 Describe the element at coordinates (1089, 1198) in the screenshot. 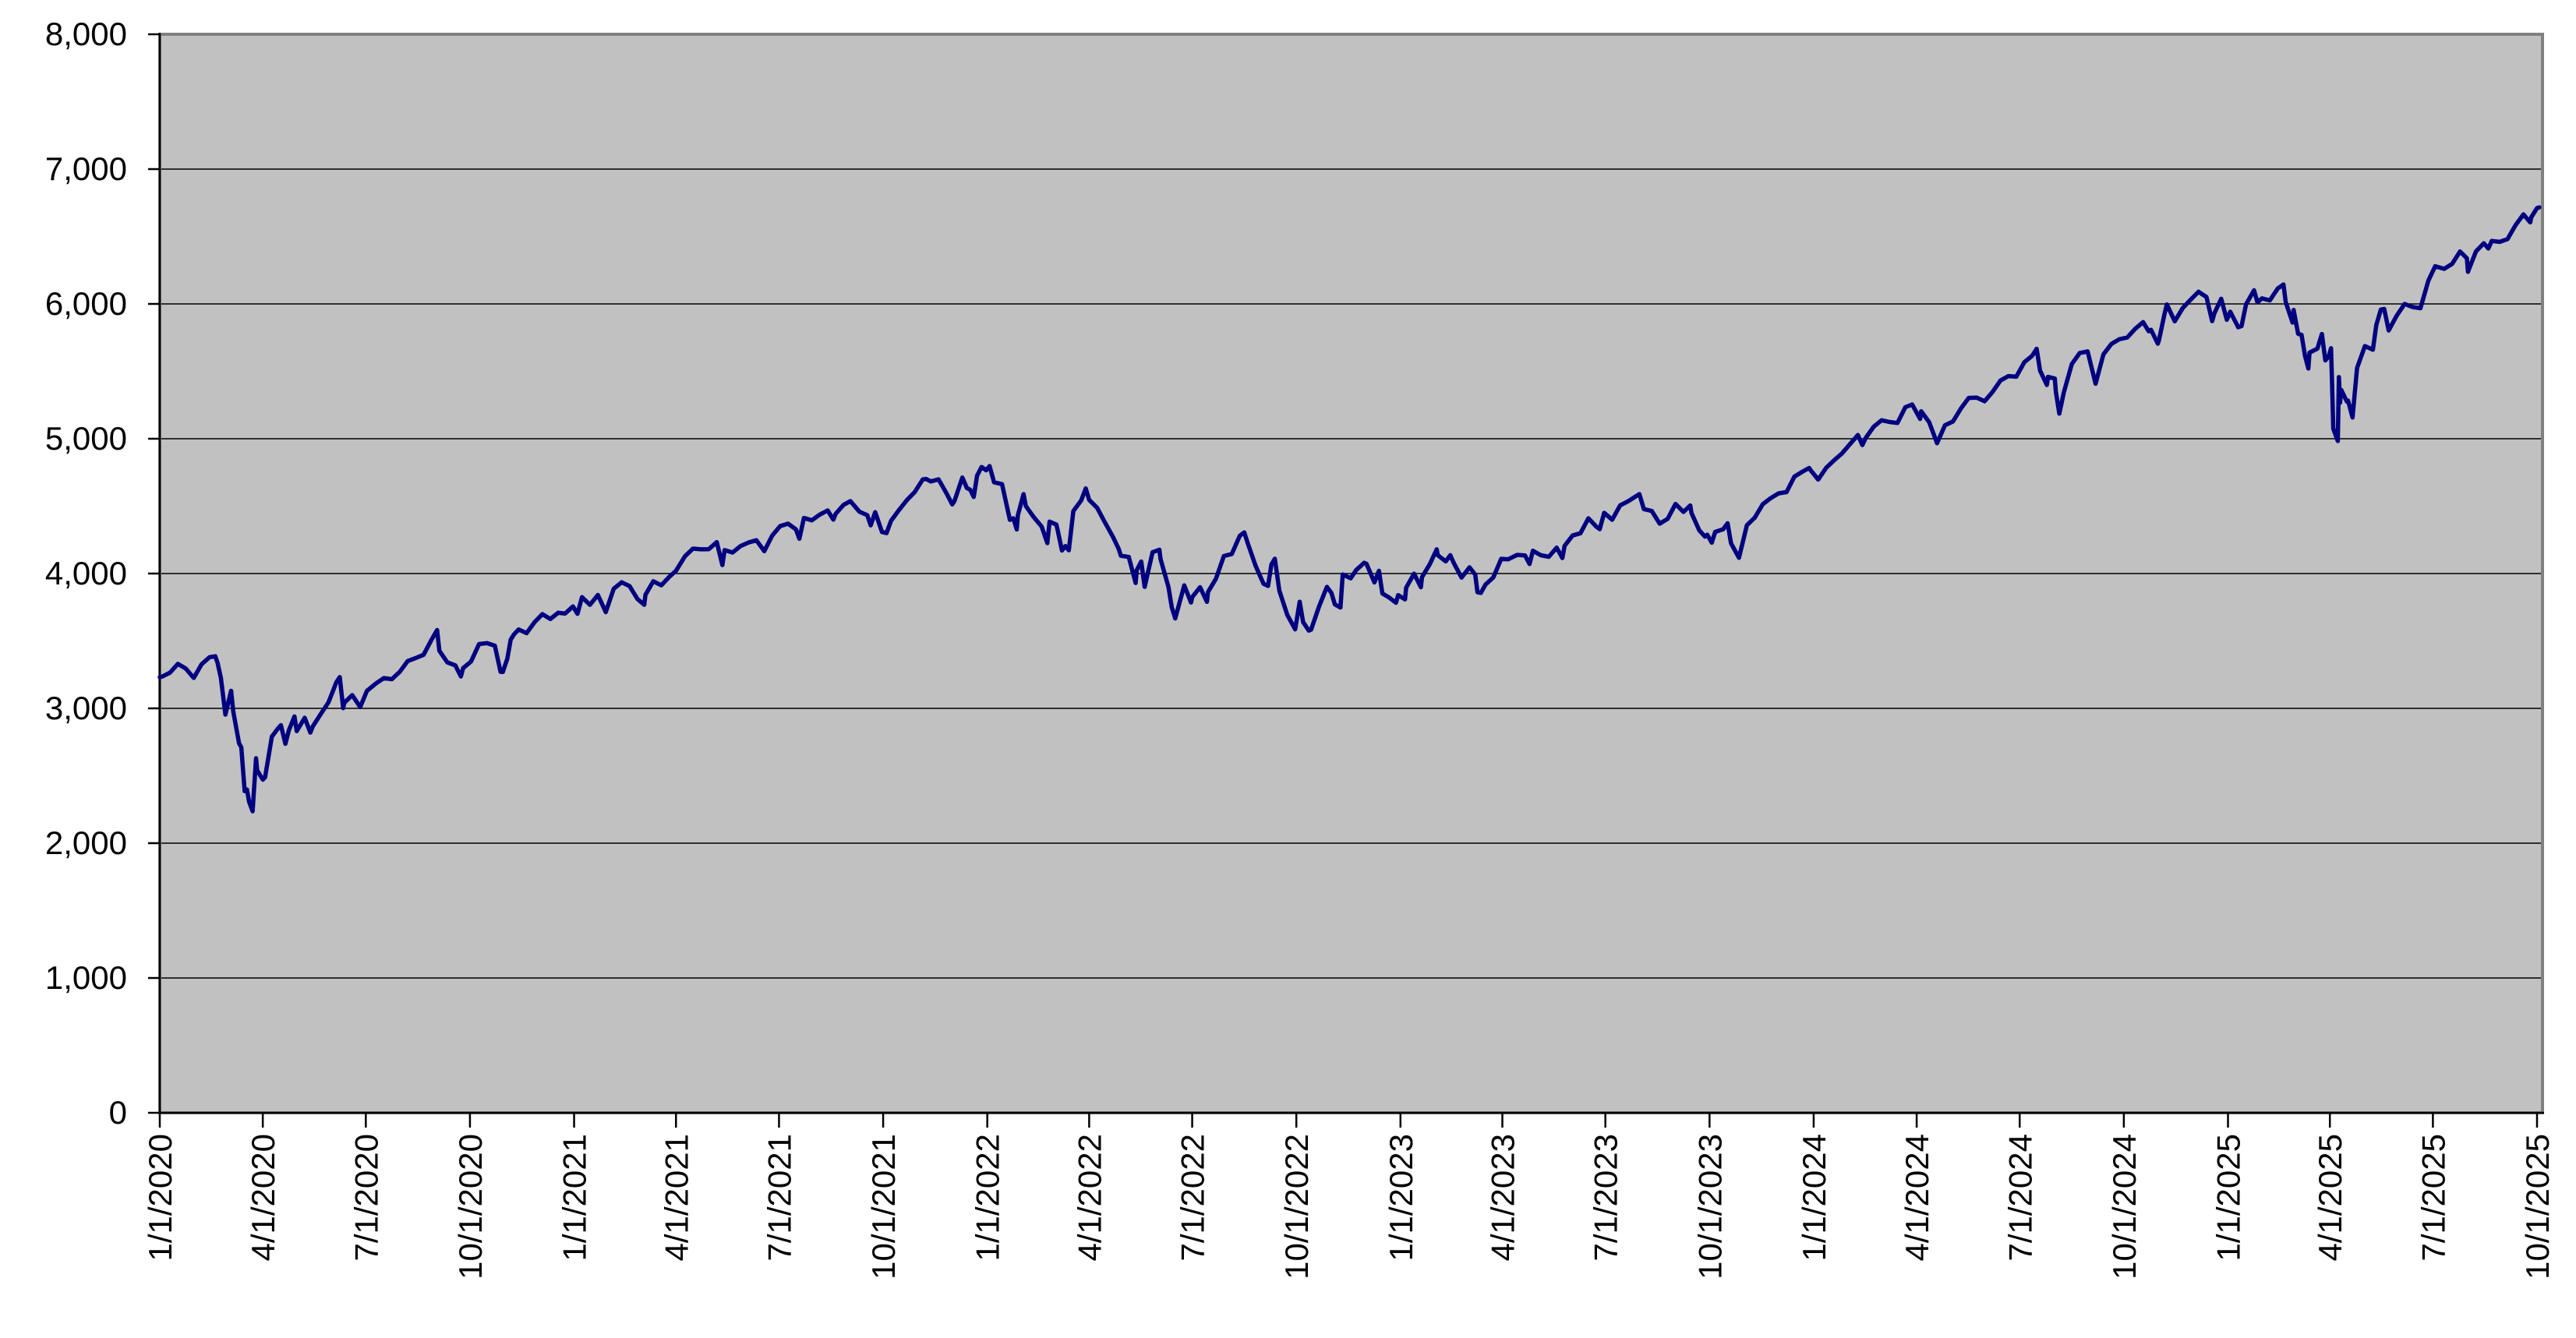

I see `x-axis-tick-label: 4/1/2022` at that location.